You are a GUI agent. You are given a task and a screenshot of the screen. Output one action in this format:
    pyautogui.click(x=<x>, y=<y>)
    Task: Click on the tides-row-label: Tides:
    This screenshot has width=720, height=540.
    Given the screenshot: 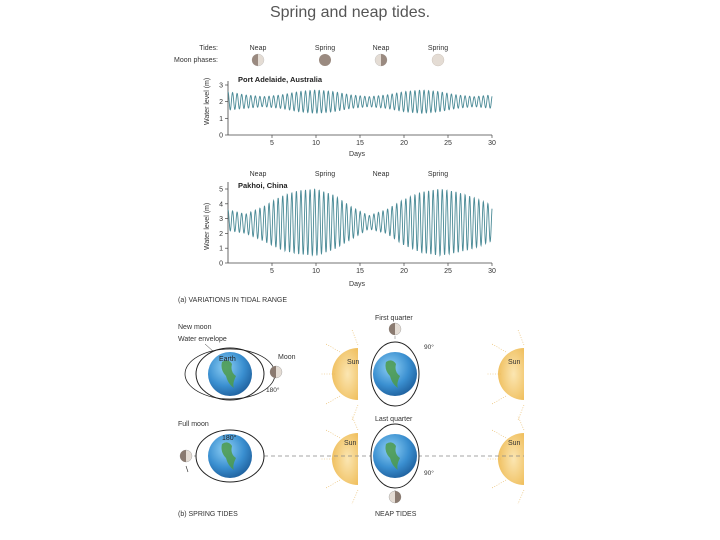 What is the action you would take?
    pyautogui.click(x=208, y=48)
    